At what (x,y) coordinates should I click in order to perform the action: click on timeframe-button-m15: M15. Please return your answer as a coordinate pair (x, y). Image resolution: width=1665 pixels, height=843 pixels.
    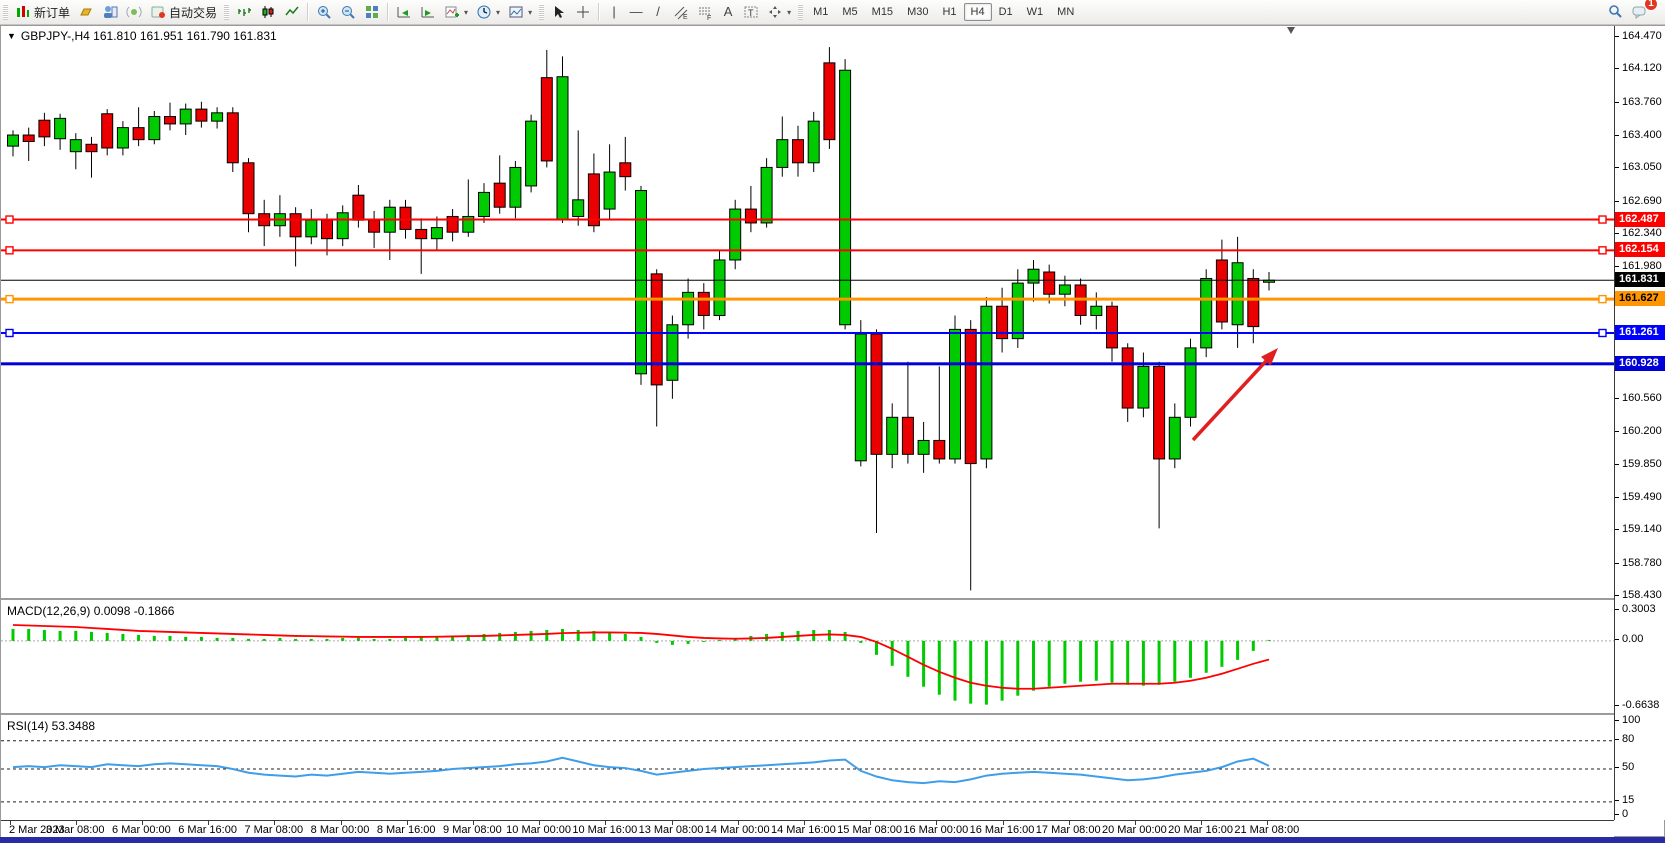
    Looking at the image, I should click on (882, 12).